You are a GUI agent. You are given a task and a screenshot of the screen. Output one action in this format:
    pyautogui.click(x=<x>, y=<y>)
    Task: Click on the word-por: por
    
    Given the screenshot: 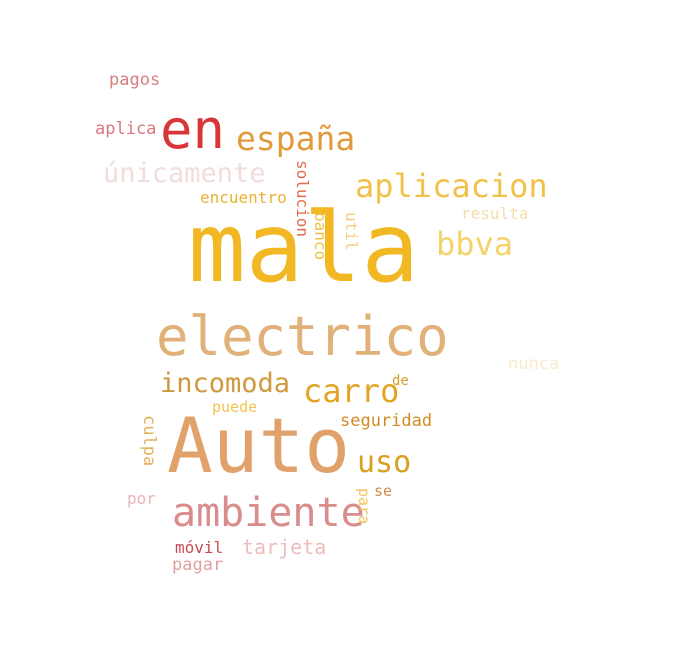 What is the action you would take?
    pyautogui.click(x=141, y=498)
    